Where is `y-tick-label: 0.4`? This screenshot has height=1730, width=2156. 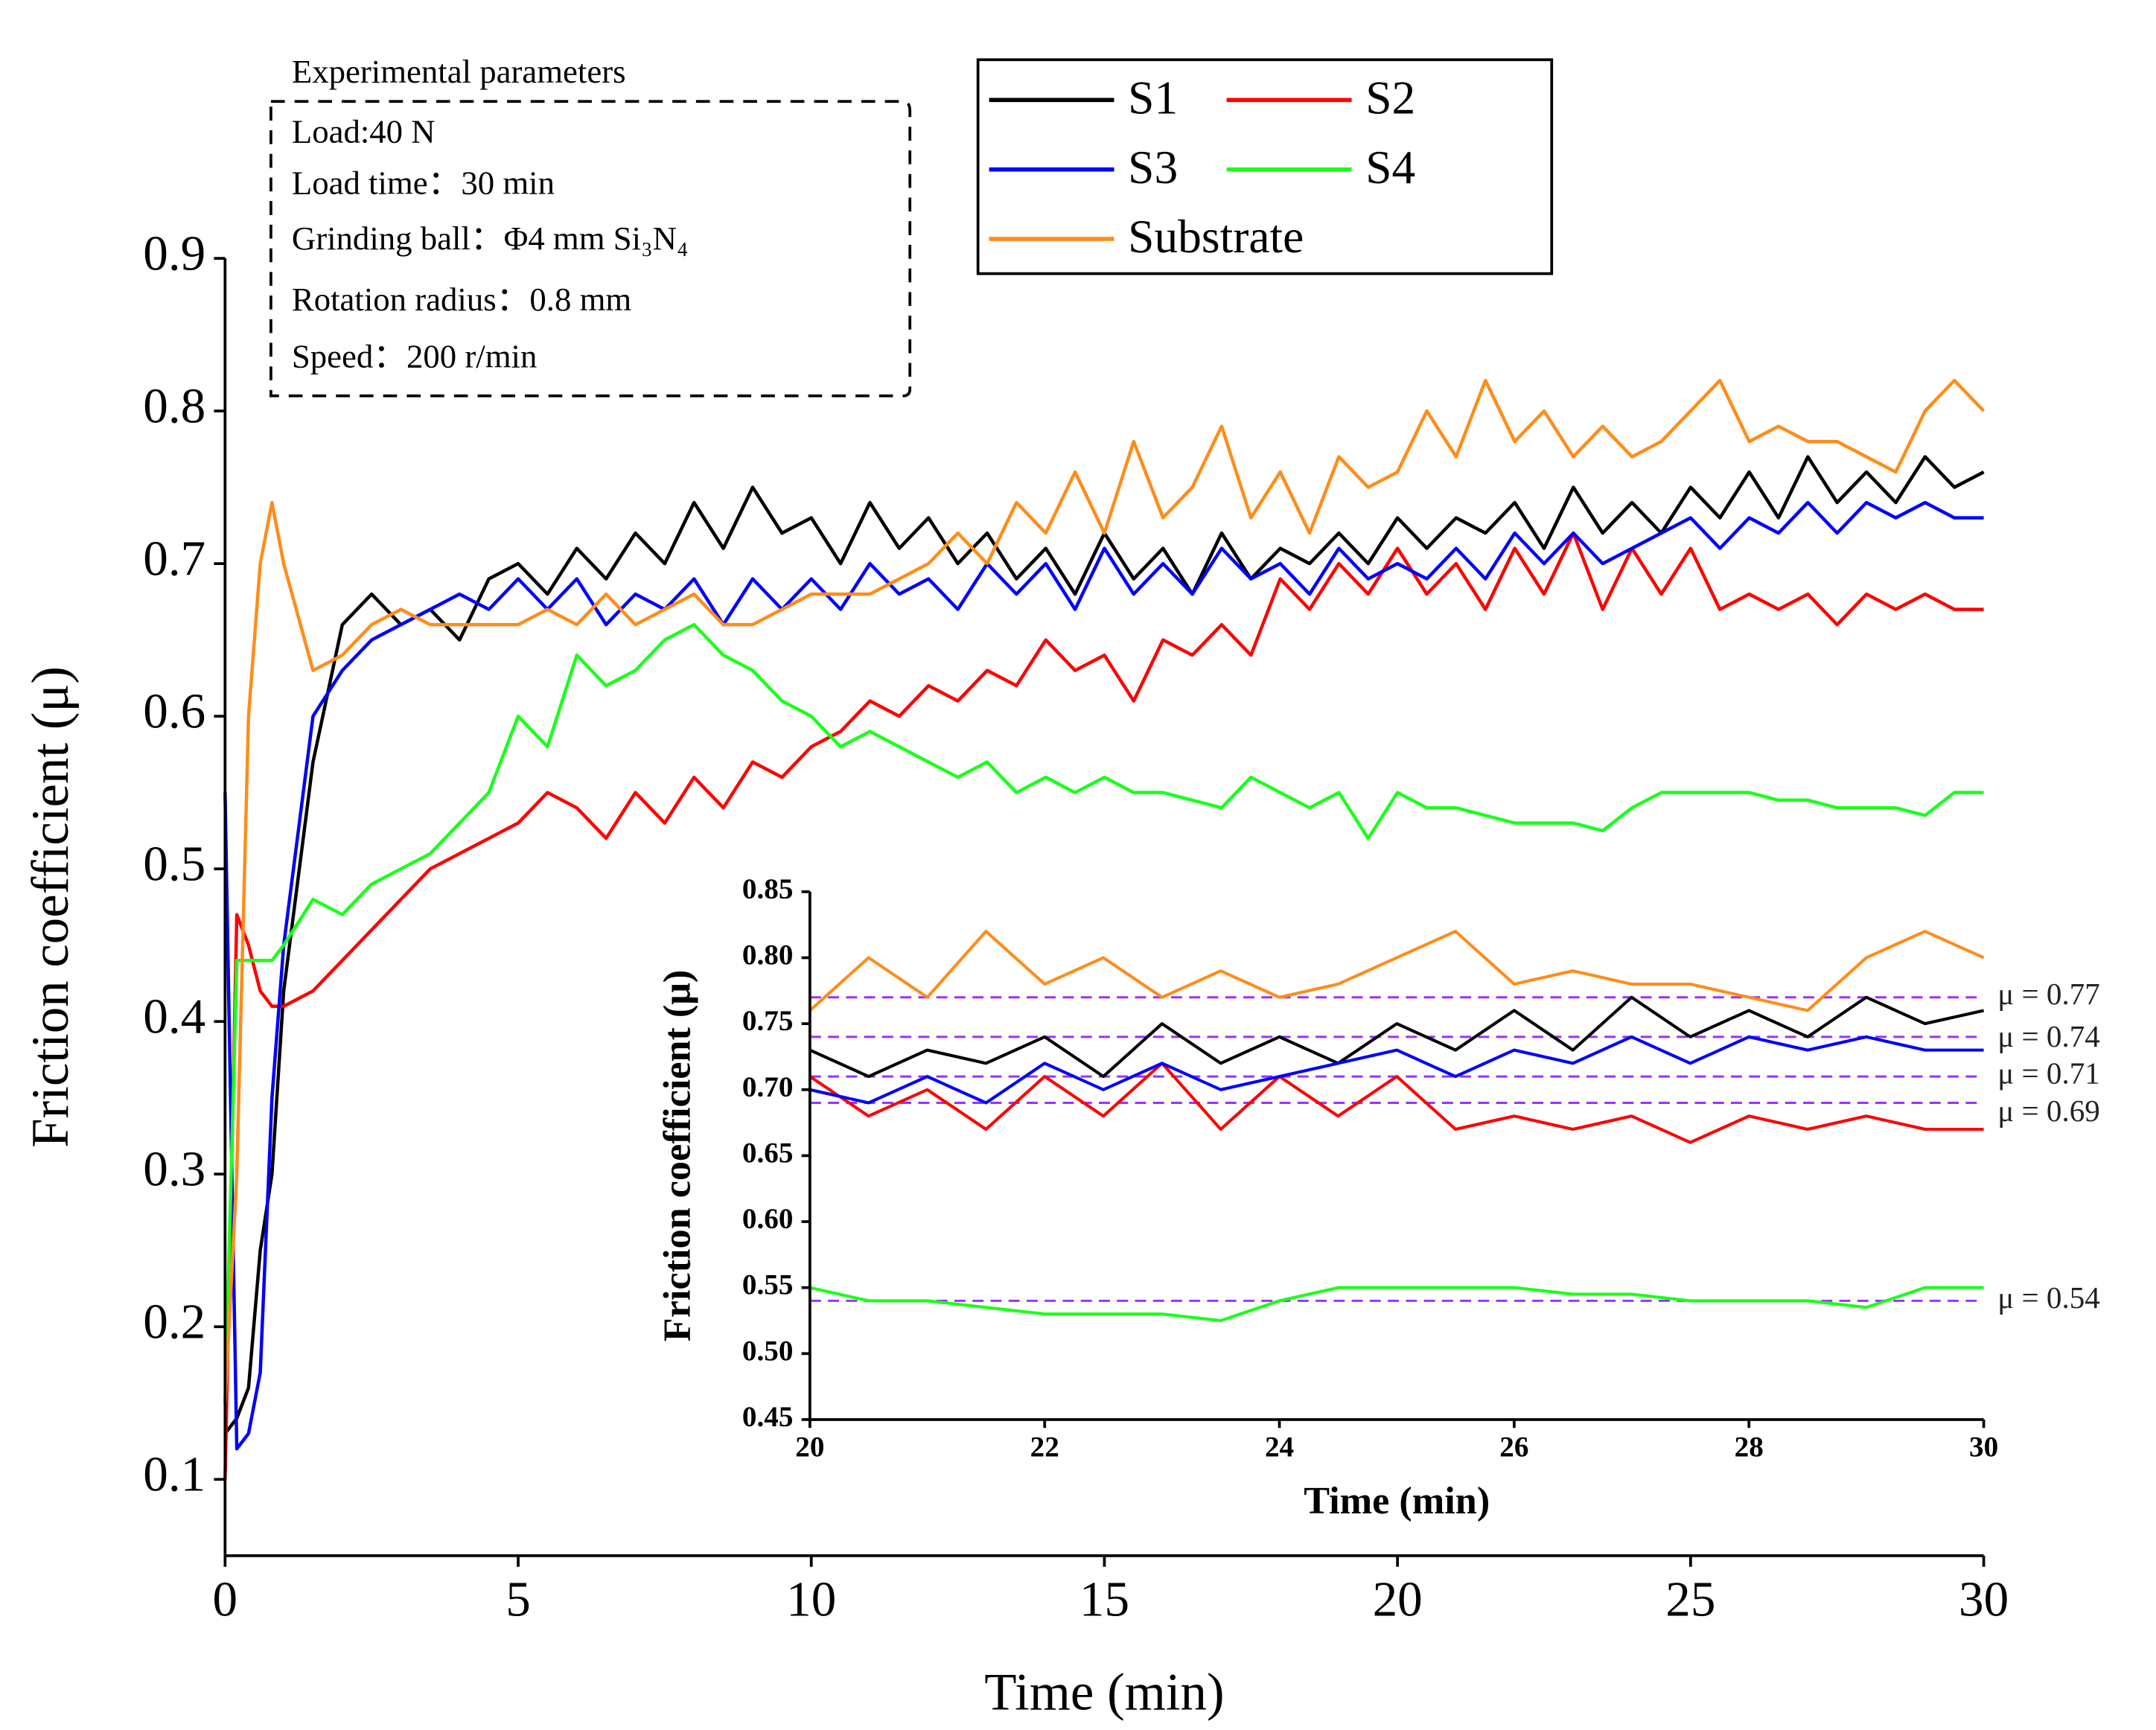
y-tick-label: 0.4 is located at coordinates (174, 1016).